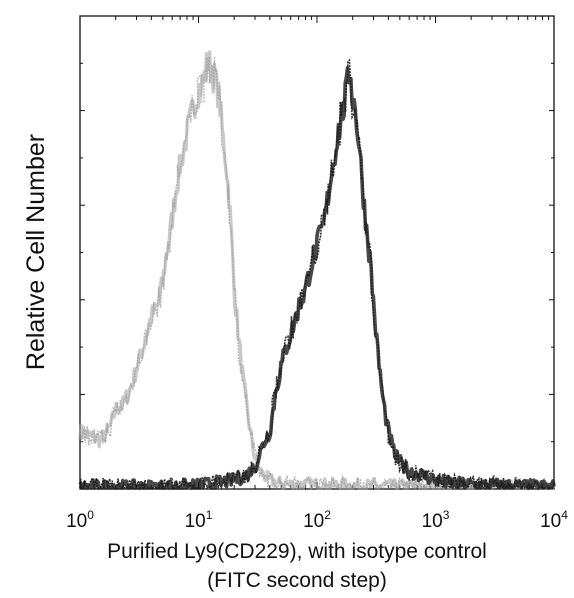 The height and width of the screenshot is (598, 574). I want to click on y-axis-title: Relative Cell Number, so click(36, 252).